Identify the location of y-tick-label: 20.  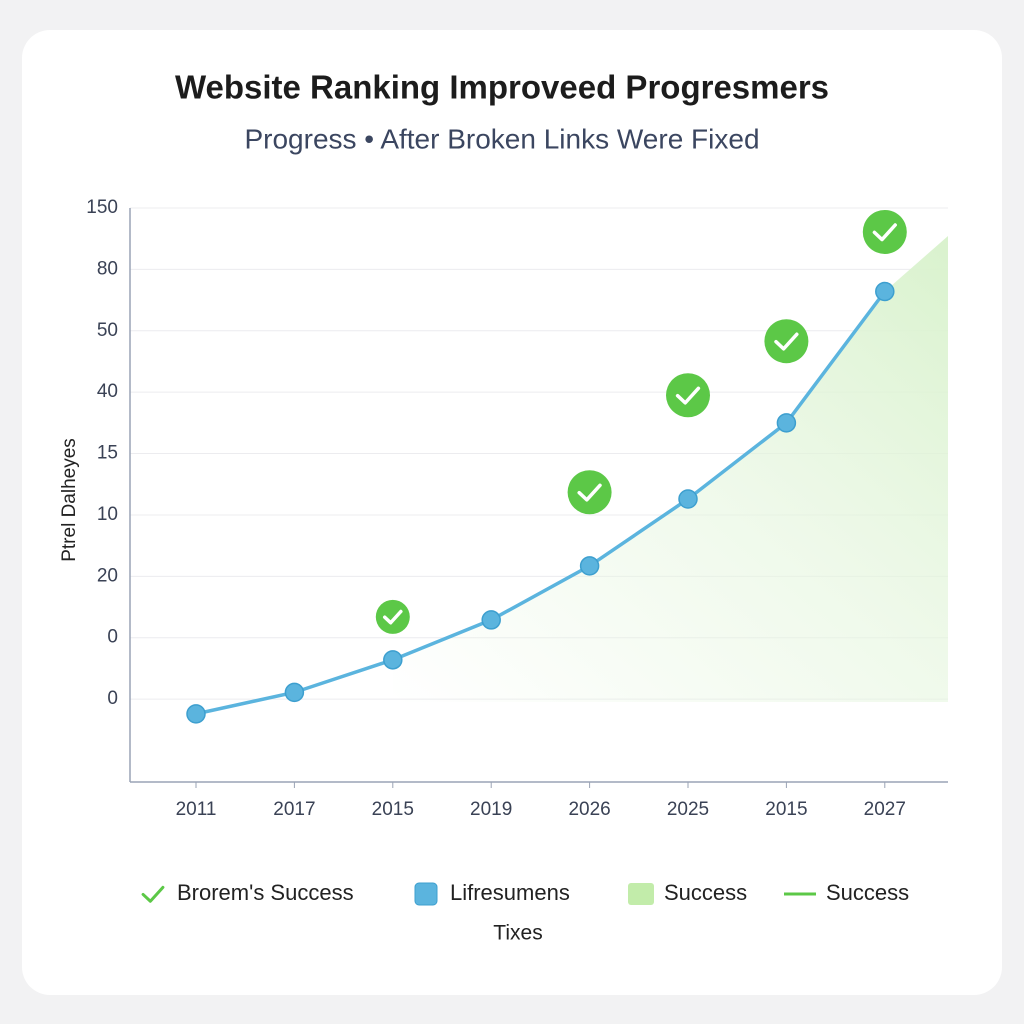
(107, 575).